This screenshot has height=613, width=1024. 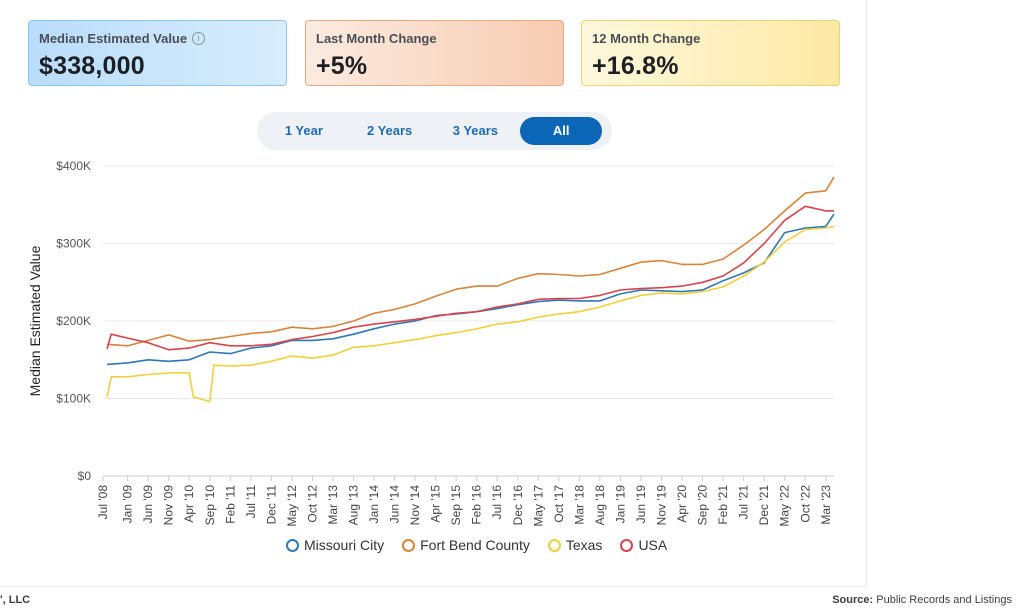 I want to click on x-tick-label: Aug '18, so click(x=600, y=505).